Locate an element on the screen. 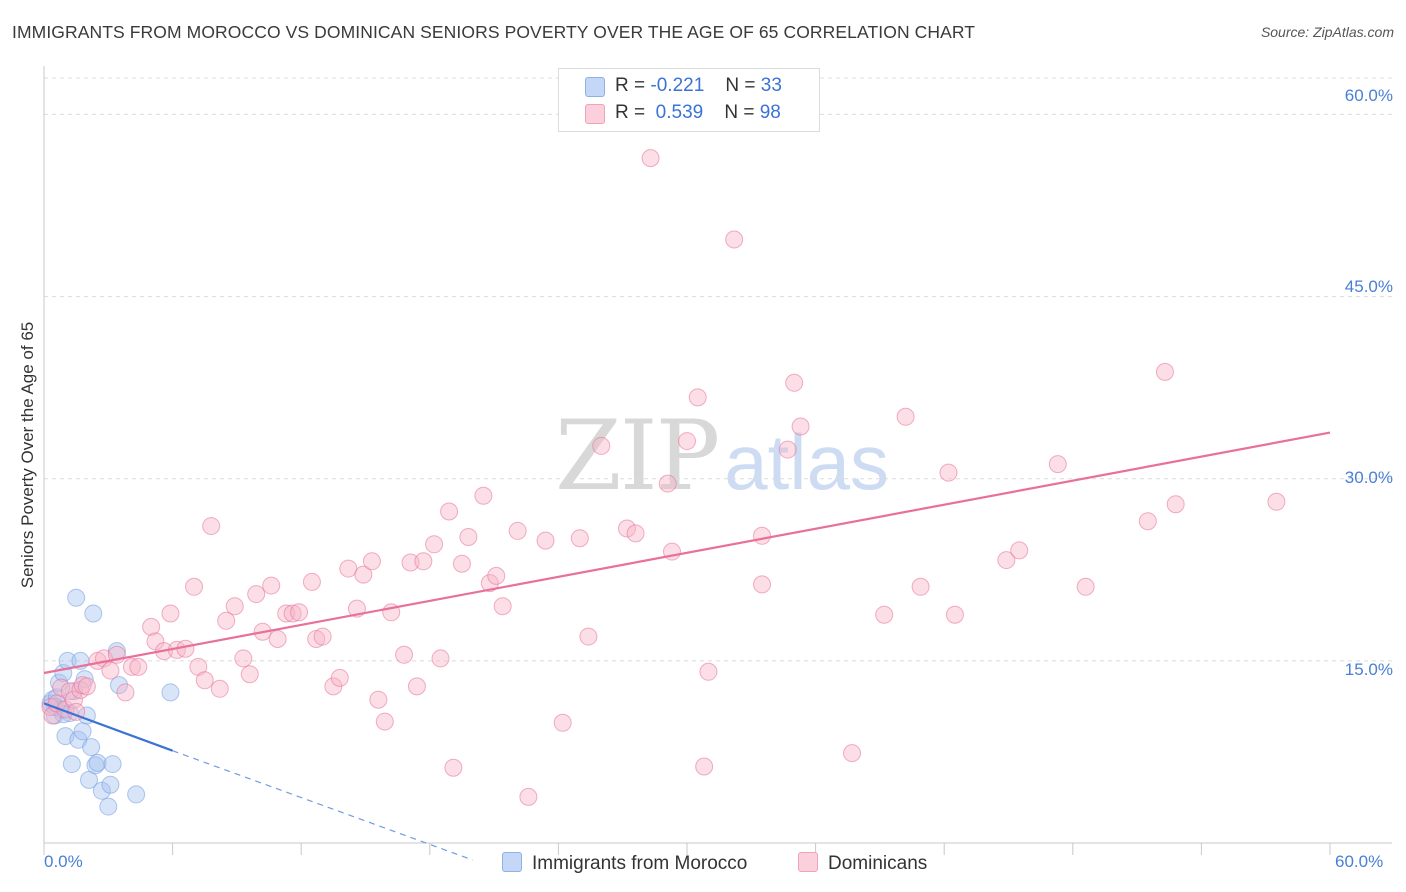  stats-r-value: -0.221 is located at coordinates (677, 85).